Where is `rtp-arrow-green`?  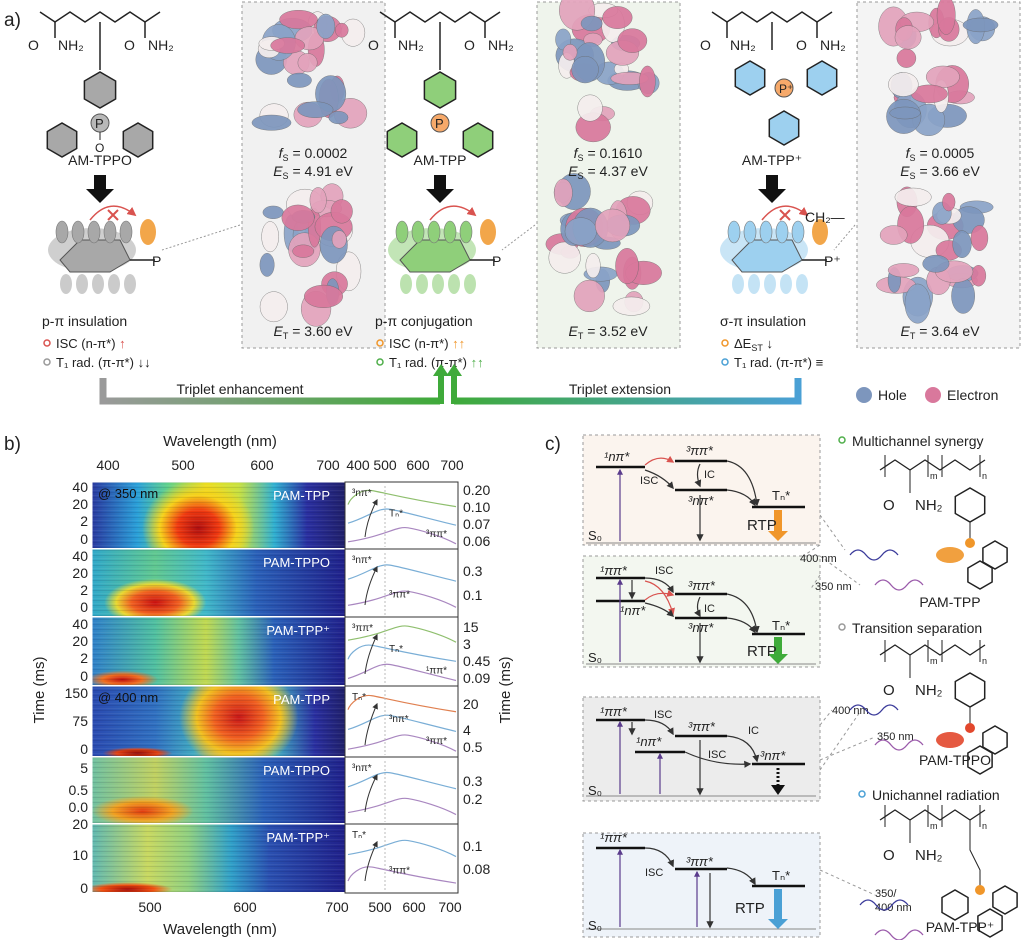
rtp-arrow-green is located at coordinates (778, 645).